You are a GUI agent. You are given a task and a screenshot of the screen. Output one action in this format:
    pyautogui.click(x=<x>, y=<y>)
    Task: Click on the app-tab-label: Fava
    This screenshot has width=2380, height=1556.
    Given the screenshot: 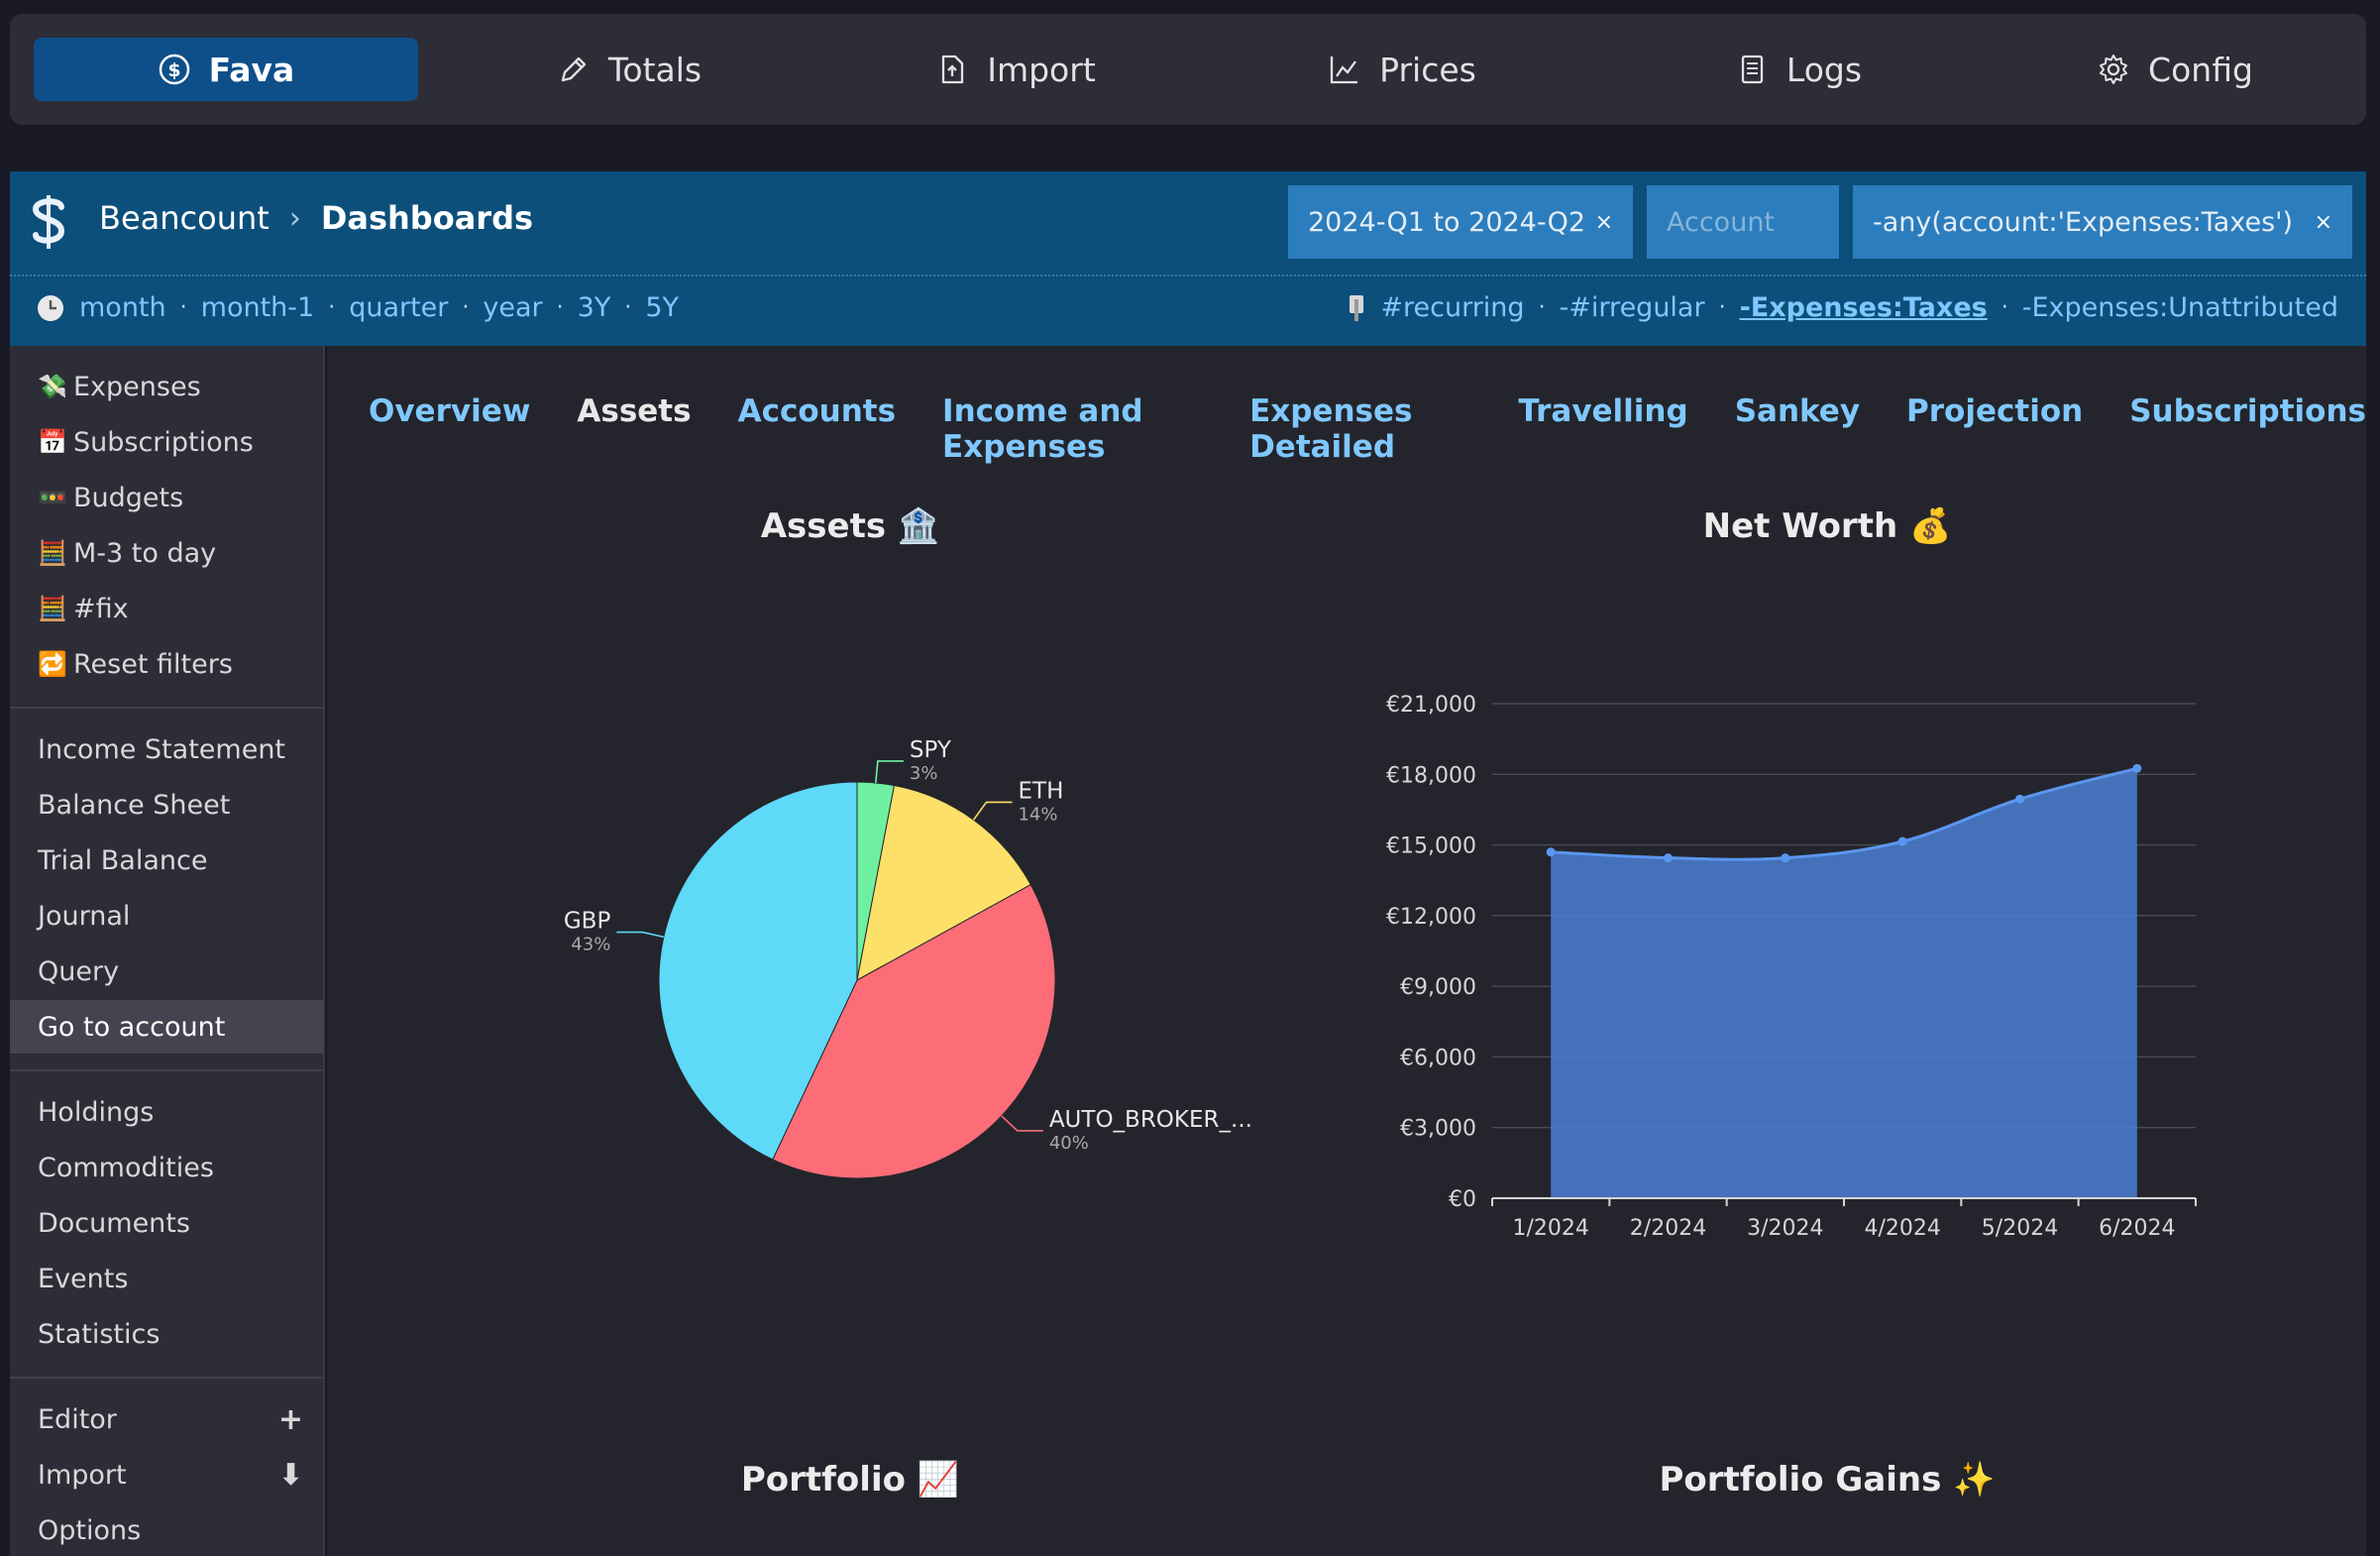 What is the action you would take?
    pyautogui.click(x=251, y=69)
    